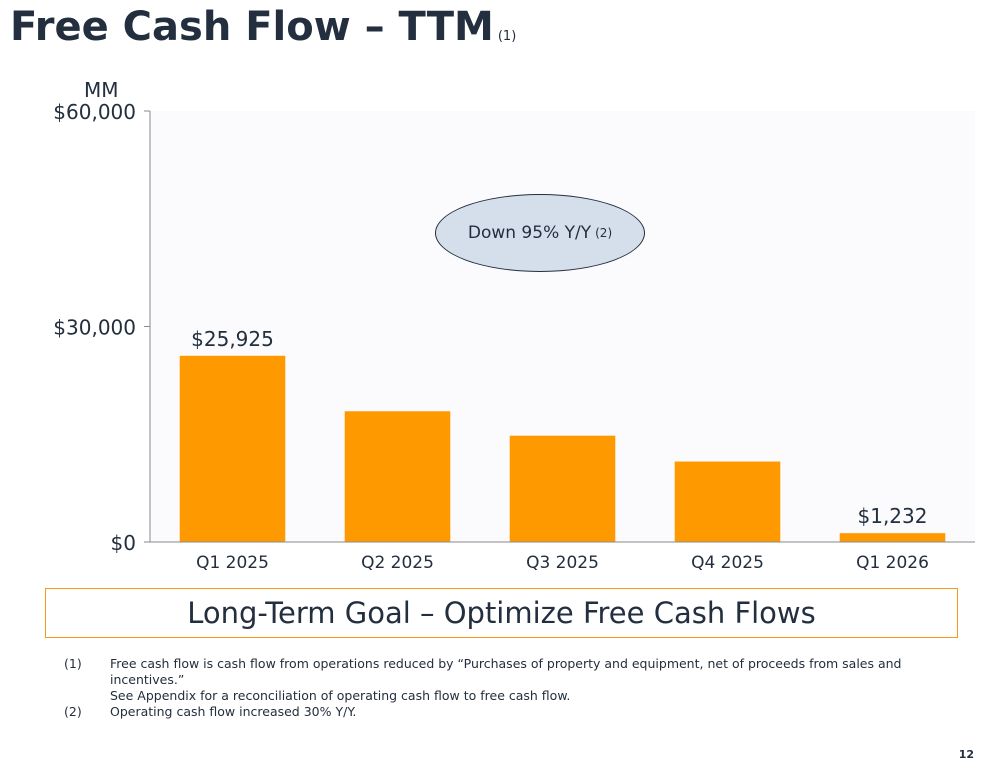 This screenshot has width=1005, height=763. I want to click on x-tick-label: Q3 2025, so click(562, 563).